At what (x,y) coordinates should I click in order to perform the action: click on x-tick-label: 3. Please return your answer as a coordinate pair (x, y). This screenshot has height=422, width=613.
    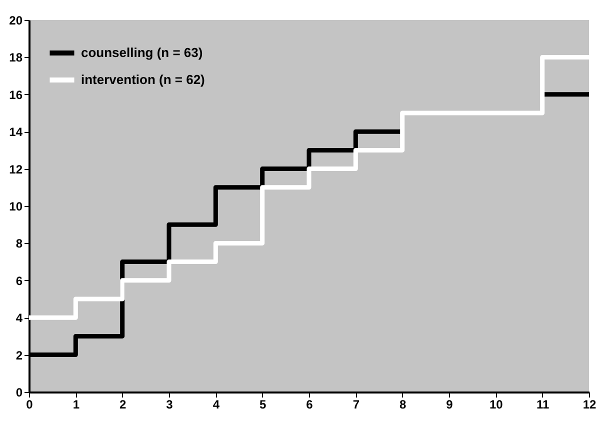
    Looking at the image, I should click on (170, 405).